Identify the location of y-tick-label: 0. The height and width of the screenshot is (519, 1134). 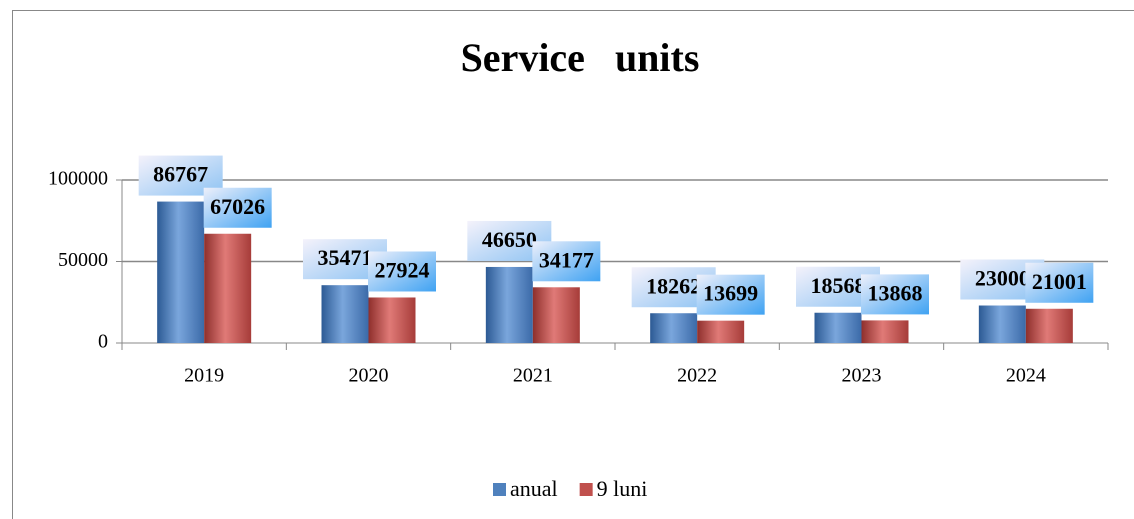
(103, 342).